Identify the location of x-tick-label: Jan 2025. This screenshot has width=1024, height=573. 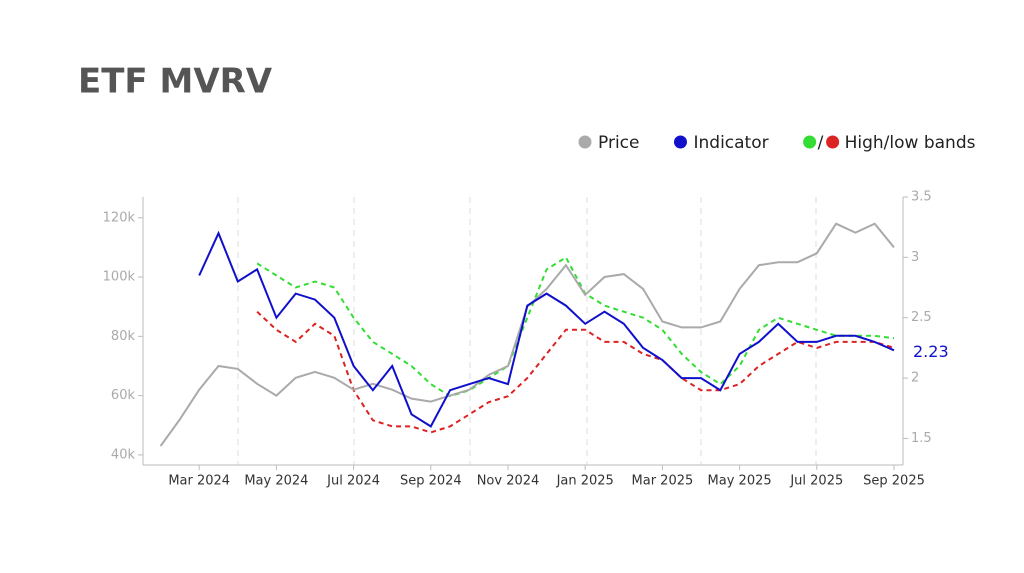
(585, 481).